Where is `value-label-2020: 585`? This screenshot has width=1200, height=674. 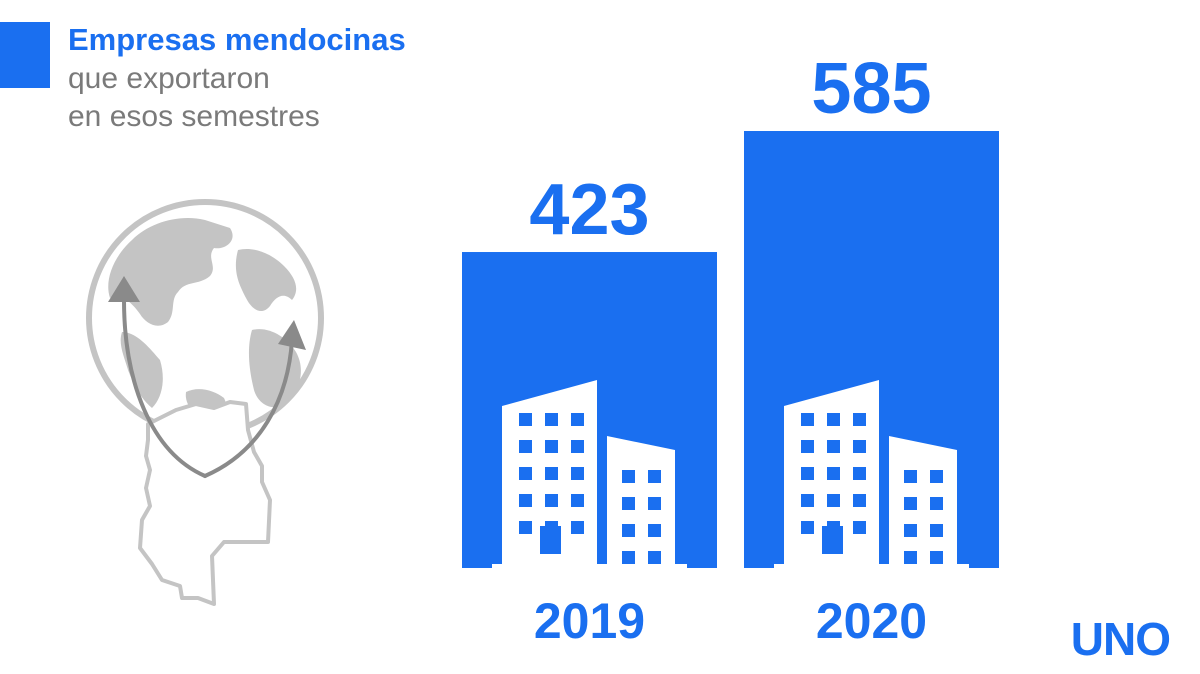
value-label-2020: 585 is located at coordinates (871, 89).